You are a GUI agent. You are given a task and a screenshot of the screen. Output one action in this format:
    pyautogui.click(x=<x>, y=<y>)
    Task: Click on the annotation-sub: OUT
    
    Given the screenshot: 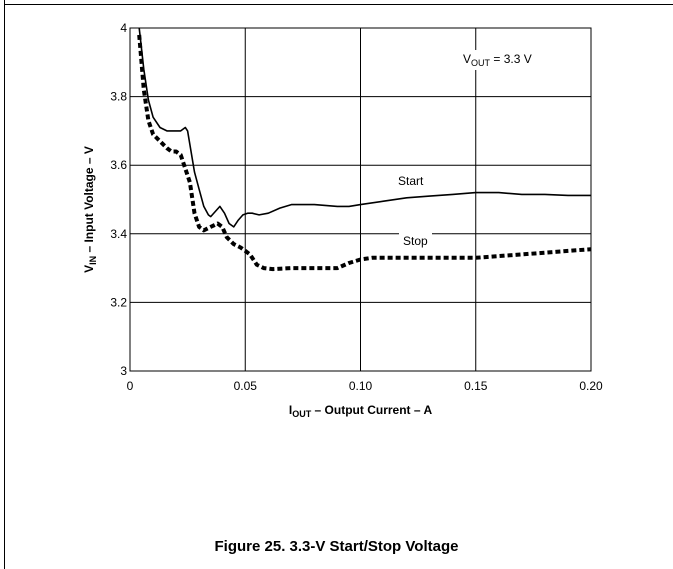 What is the action you would take?
    pyautogui.click(x=481, y=63)
    